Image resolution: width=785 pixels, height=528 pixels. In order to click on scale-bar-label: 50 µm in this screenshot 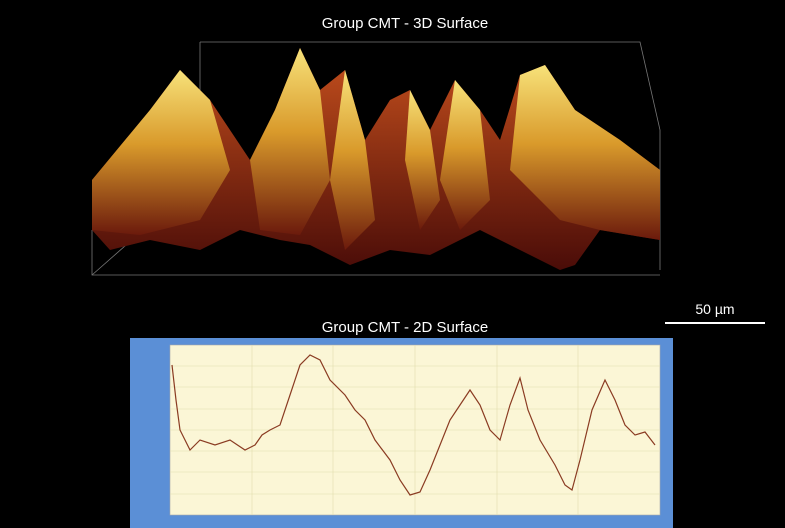, I will do `click(714, 309)`.